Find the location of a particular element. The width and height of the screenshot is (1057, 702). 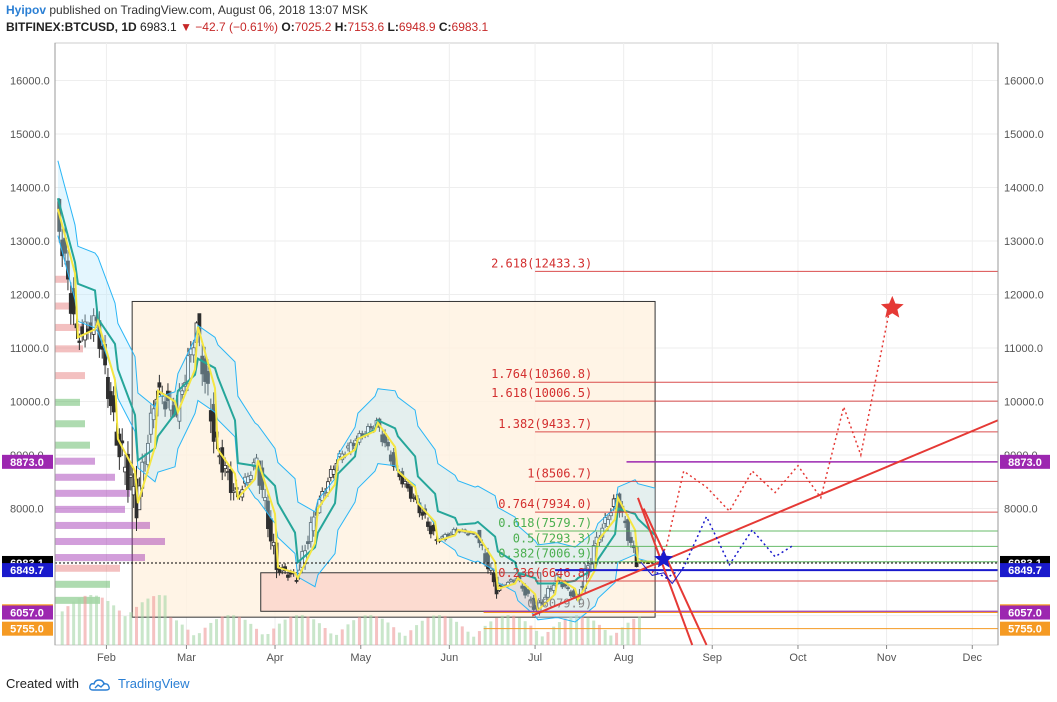

y-tick-label-left: 10000.0 is located at coordinates (30, 403).